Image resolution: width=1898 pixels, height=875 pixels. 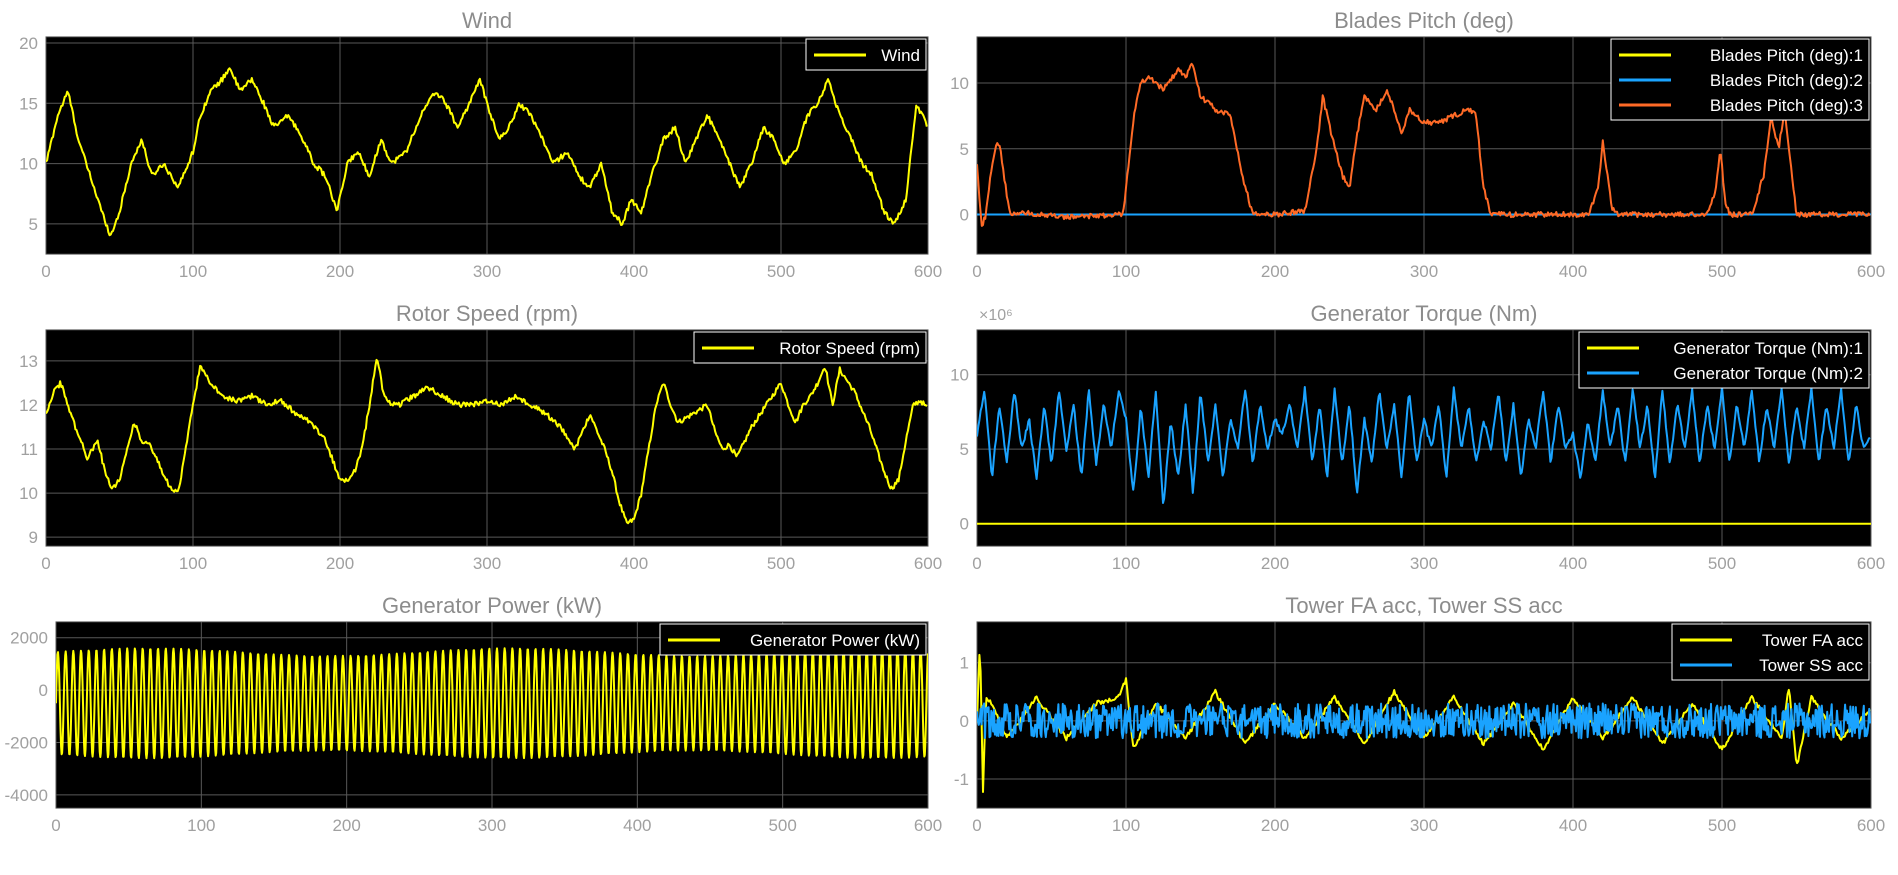 I want to click on y-exponent-label: ×10⁶, so click(x=996, y=315).